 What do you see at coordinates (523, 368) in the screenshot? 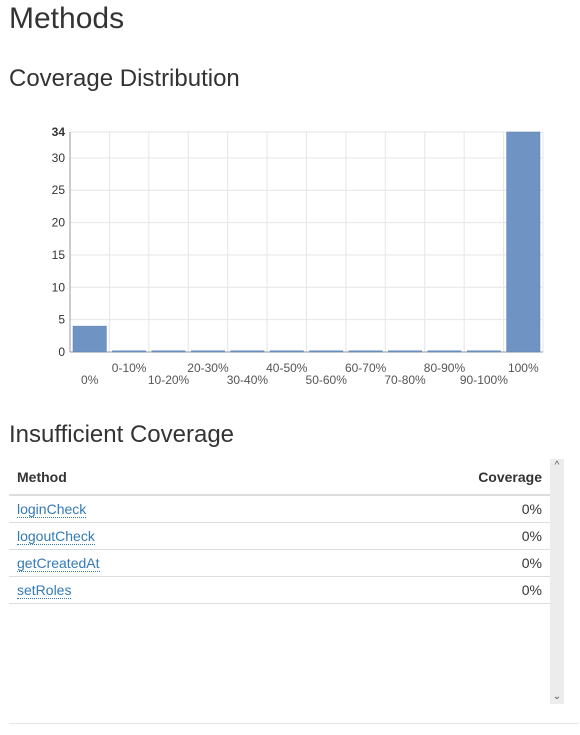
I see `x-tick-label: 100%` at bounding box center [523, 368].